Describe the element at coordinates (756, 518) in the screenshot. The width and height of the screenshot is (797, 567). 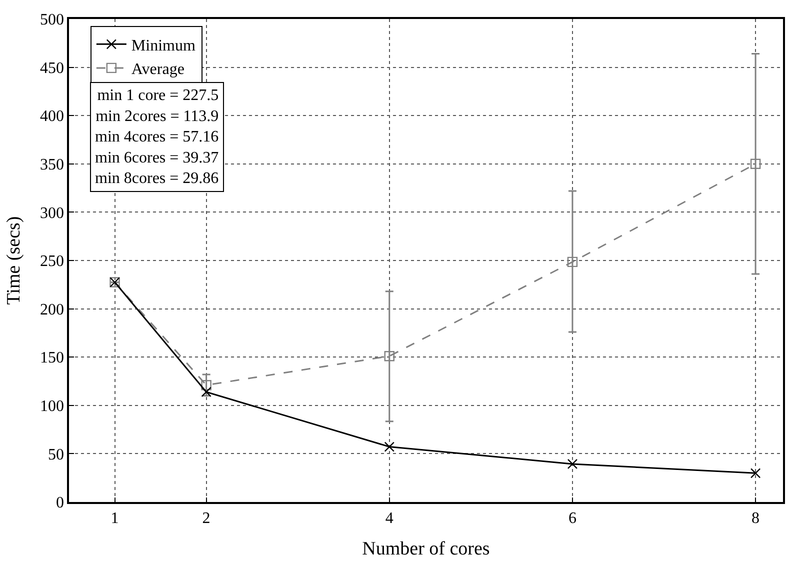
I see `x-tick-label: 8` at that location.